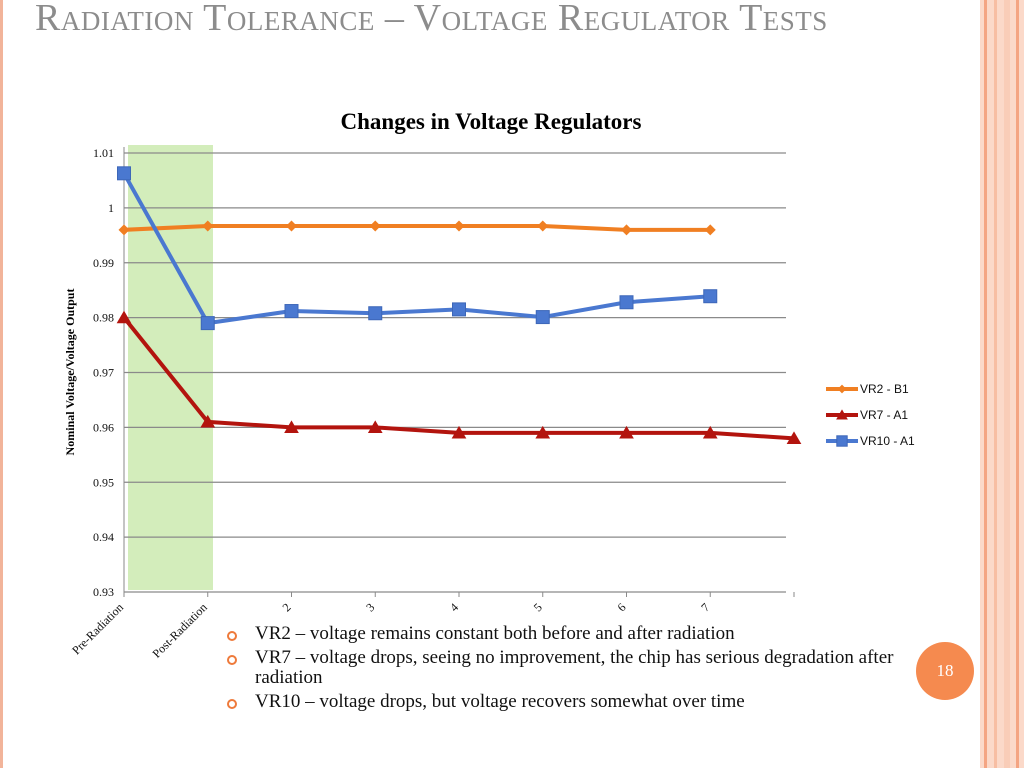 The image size is (1024, 768). What do you see at coordinates (286, 607) in the screenshot?
I see `x-tick-label: 2` at bounding box center [286, 607].